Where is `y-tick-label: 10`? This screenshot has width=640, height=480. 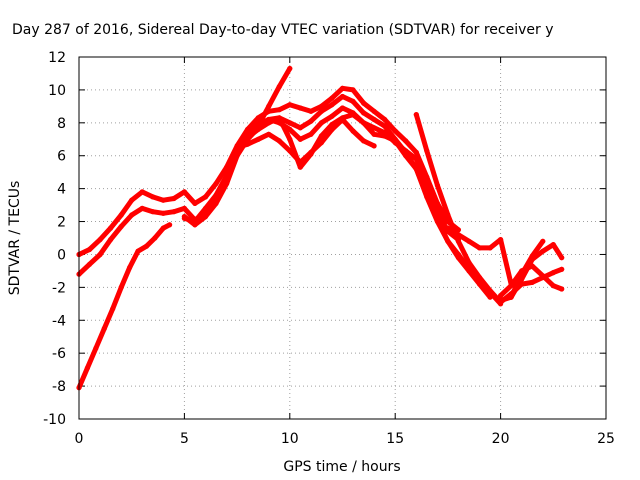 y-tick-label: 10 is located at coordinates (57, 91).